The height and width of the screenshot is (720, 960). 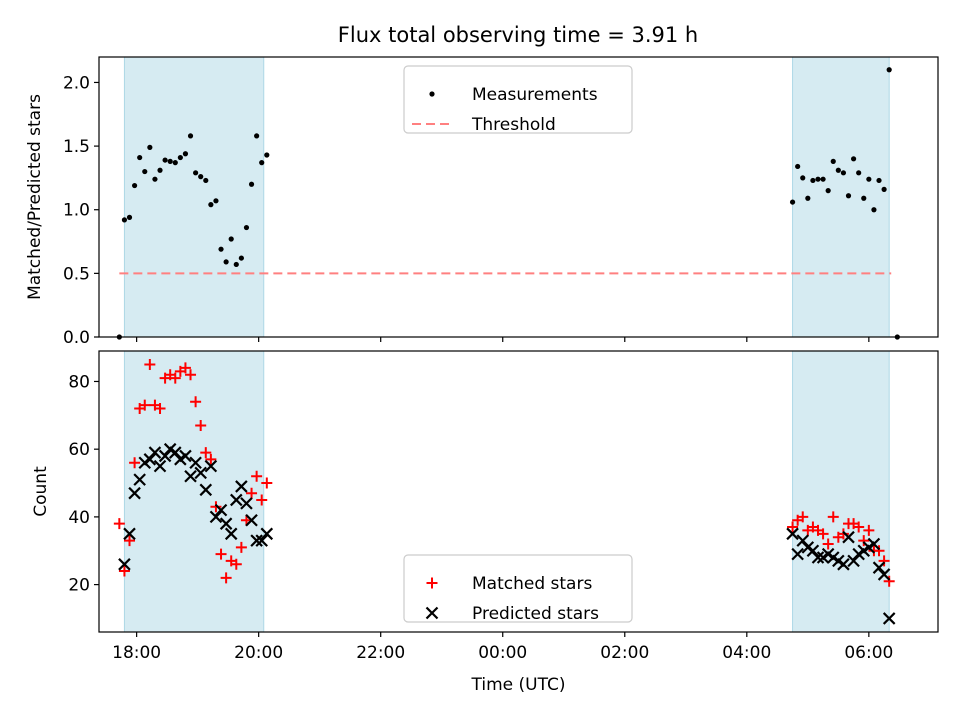 What do you see at coordinates (380, 653) in the screenshot?
I see `x-tick-label: 22:00` at bounding box center [380, 653].